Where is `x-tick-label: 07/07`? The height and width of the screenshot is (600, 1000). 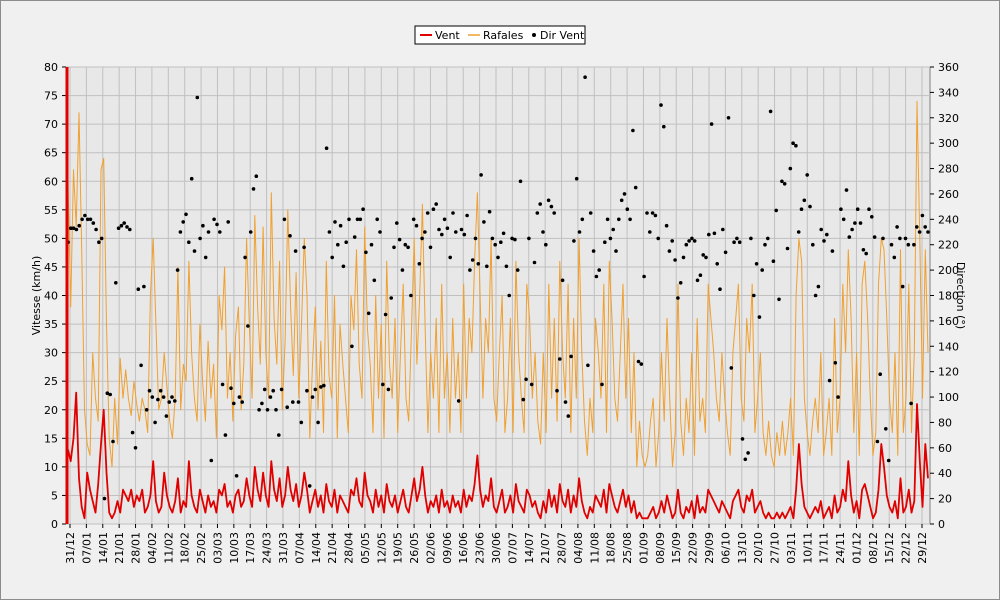 x-tick-label: 07/07 is located at coordinates (512, 548).